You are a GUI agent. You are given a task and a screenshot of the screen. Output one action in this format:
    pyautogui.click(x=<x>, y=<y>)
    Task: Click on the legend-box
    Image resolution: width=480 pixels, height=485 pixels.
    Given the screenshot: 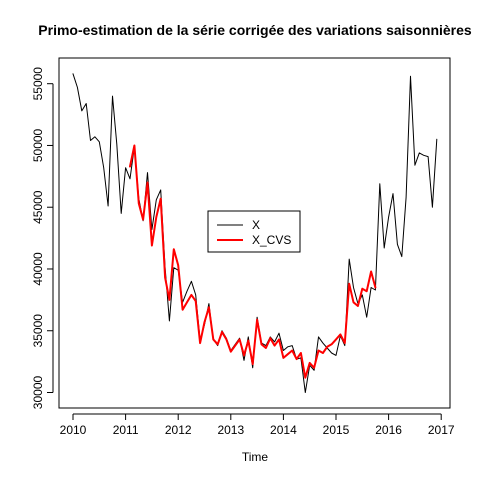 What is the action you would take?
    pyautogui.click(x=254, y=231)
    